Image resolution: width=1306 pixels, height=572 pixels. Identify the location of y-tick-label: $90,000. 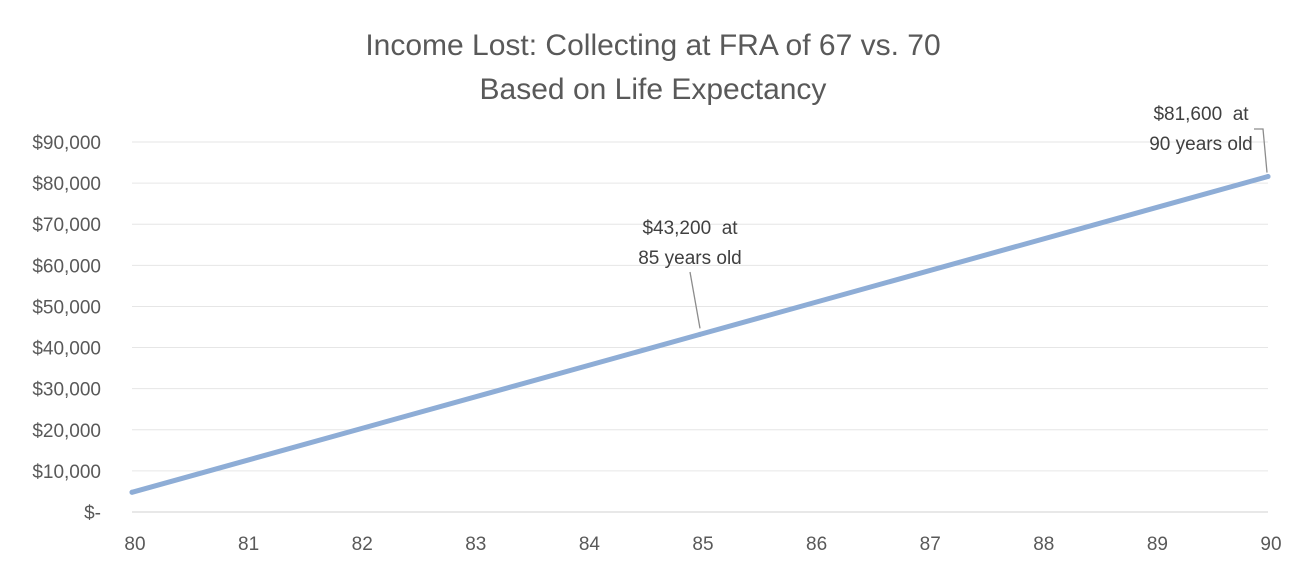
(66, 143).